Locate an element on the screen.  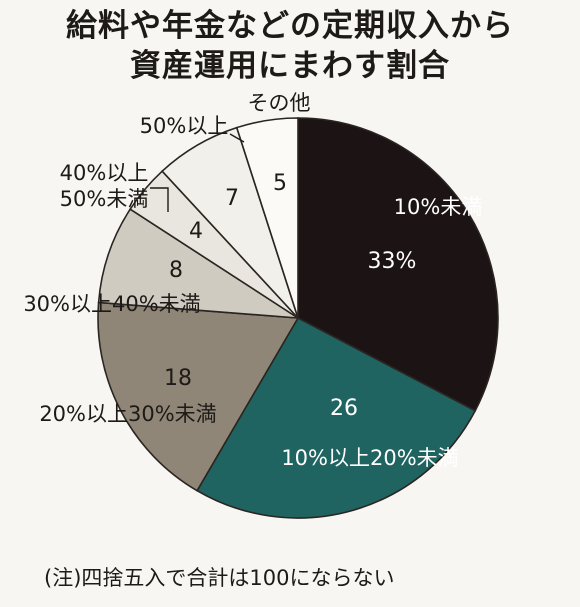
slice-value-label: 5 is located at coordinates (280, 183).